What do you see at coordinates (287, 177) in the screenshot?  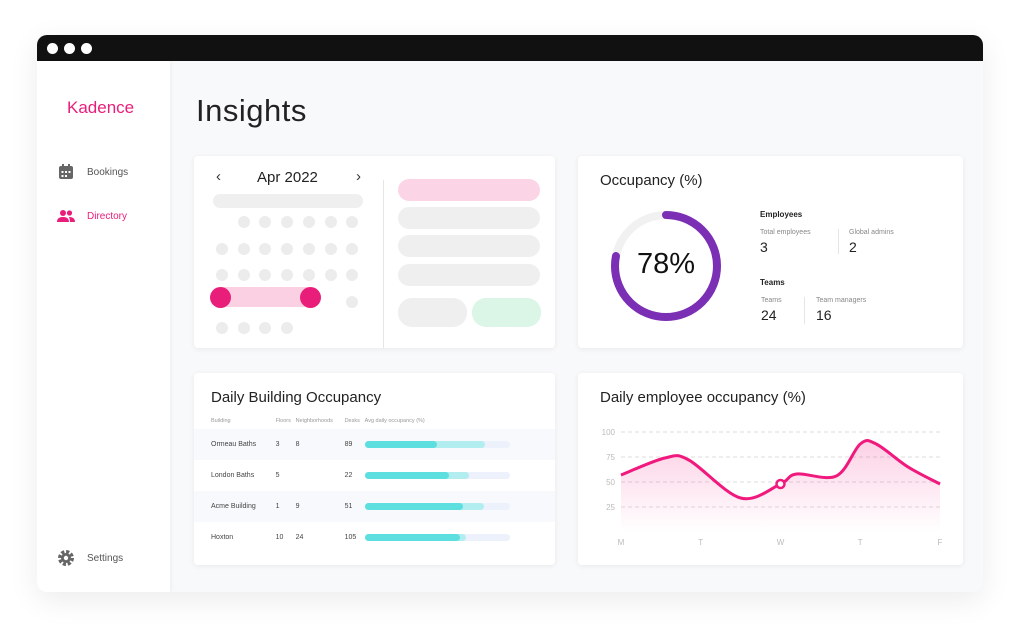 I see `month-label: Apr 2022` at bounding box center [287, 177].